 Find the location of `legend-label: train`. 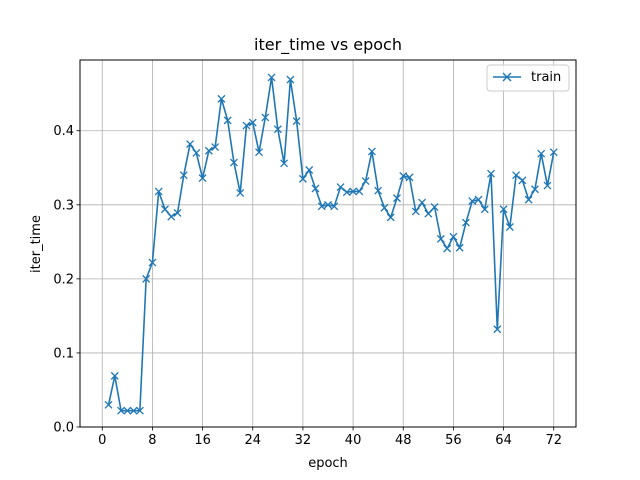

legend-label: train is located at coordinates (546, 77).